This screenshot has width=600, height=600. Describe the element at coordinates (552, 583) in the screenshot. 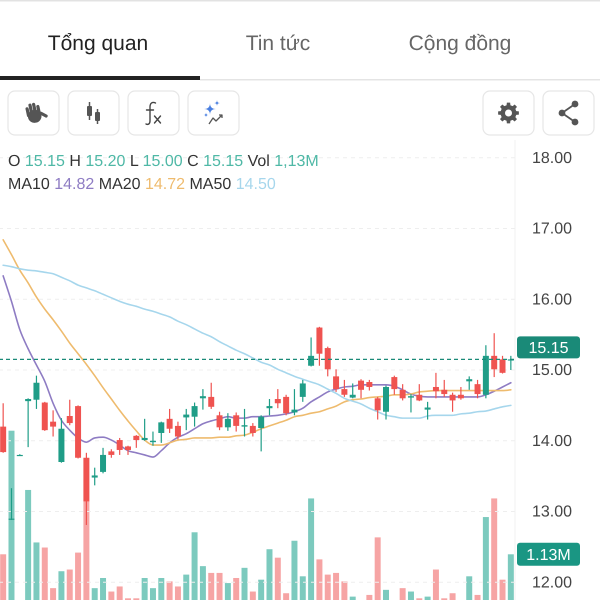

I see `y-tick-label: 12.00` at that location.